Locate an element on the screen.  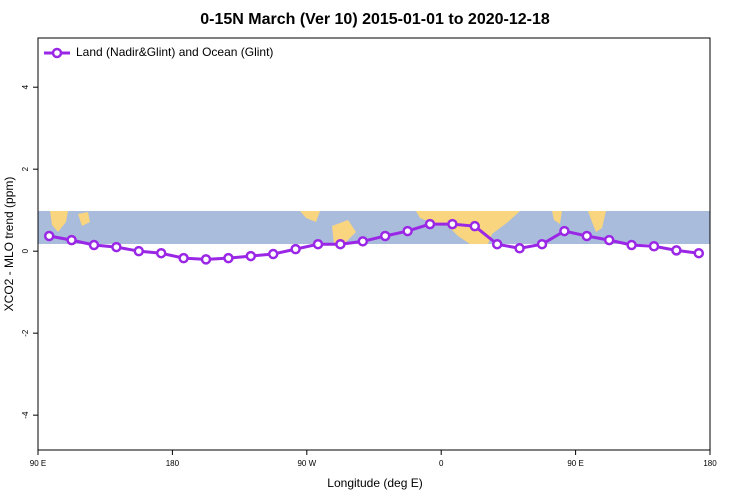
y-tick-label: 0 is located at coordinates (25, 250).